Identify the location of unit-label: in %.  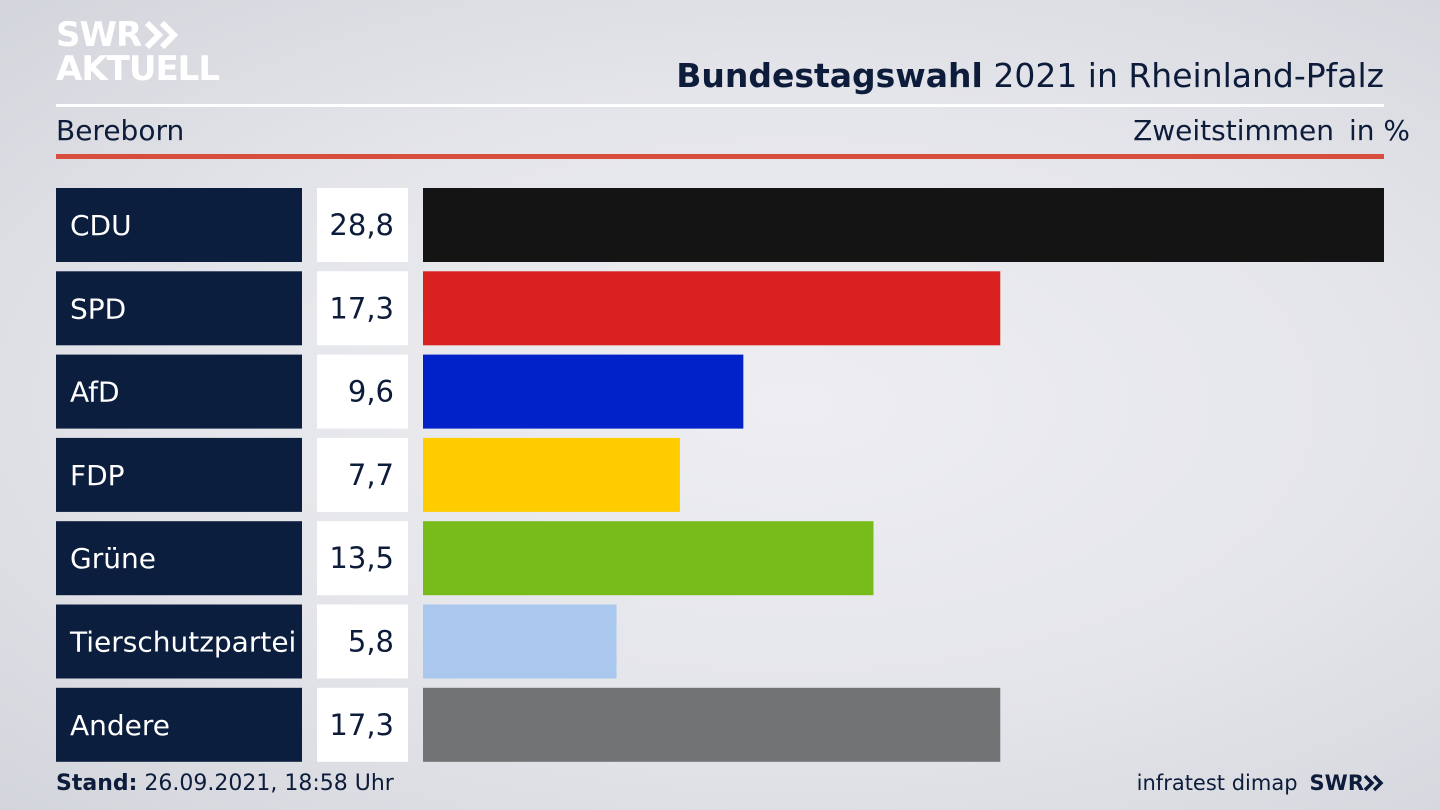
(1379, 130).